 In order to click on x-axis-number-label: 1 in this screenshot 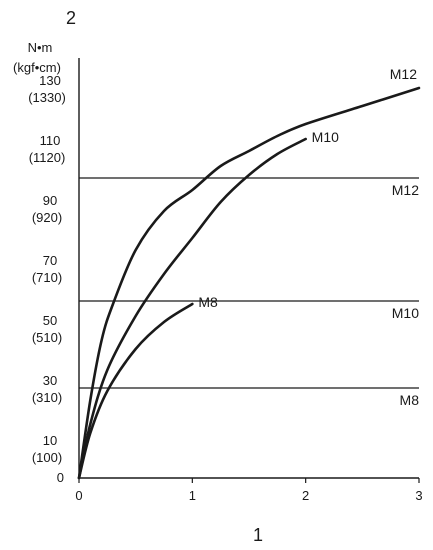, I will do `click(258, 535)`.